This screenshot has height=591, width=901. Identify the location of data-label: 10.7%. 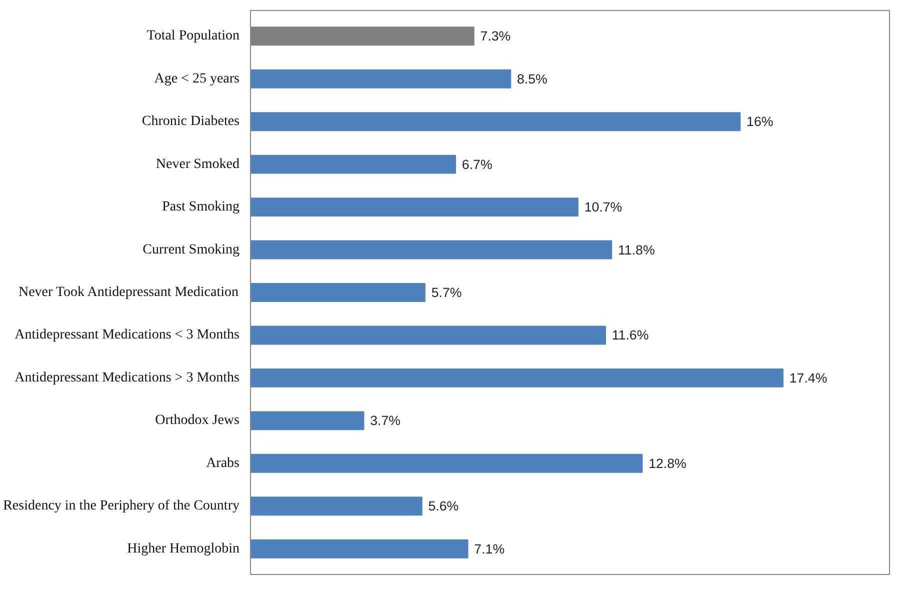
(603, 207).